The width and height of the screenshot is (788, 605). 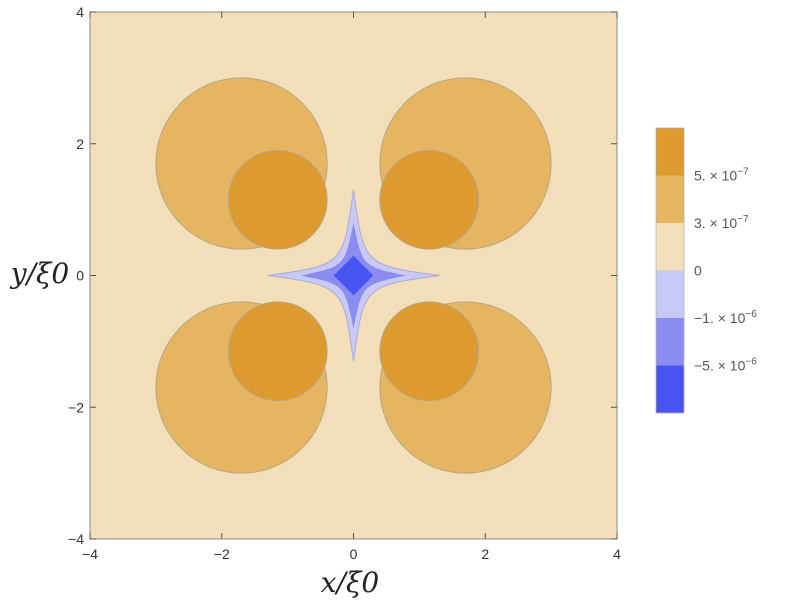 I want to click on legend-label: −5. × 10−6, so click(x=725, y=365).